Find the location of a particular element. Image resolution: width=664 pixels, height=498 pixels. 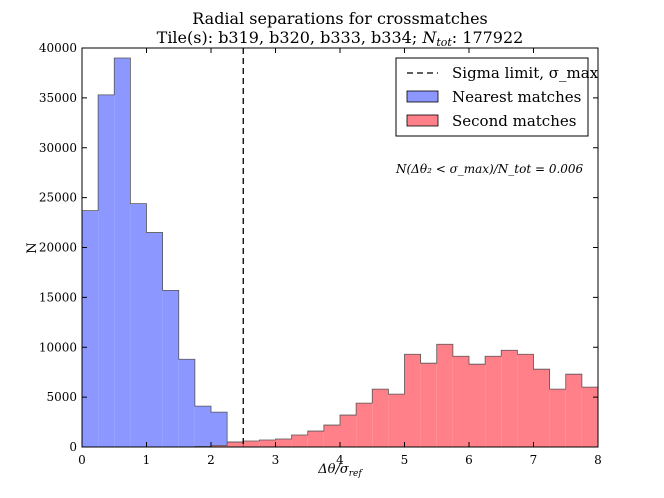

y-tick-label: 15000 is located at coordinates (58, 297).